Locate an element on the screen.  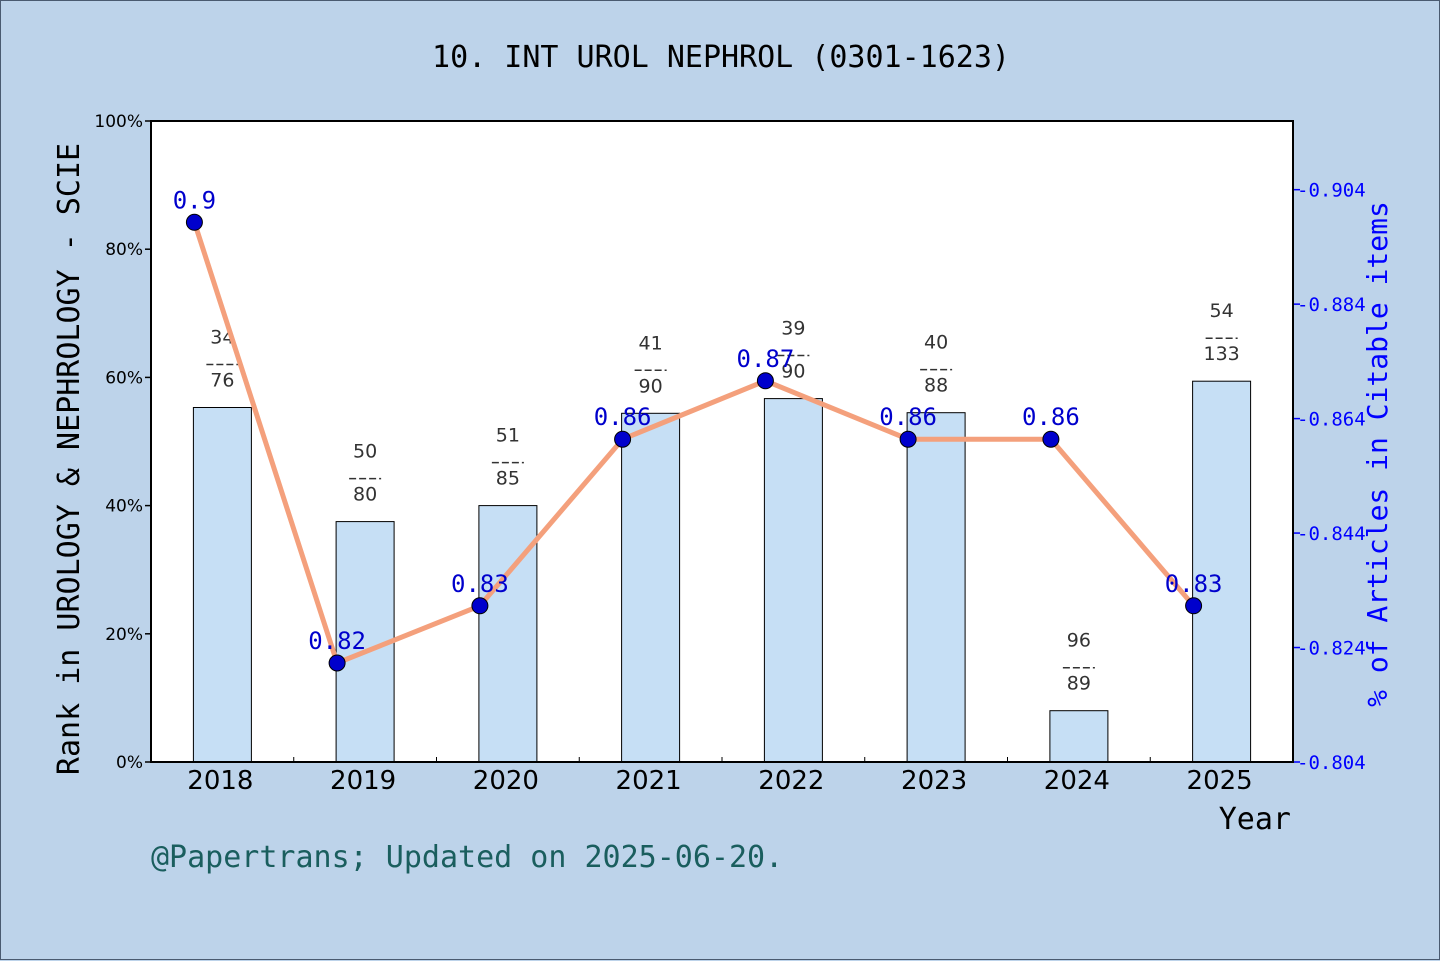
rank-denominator: 88 is located at coordinates (936, 386).